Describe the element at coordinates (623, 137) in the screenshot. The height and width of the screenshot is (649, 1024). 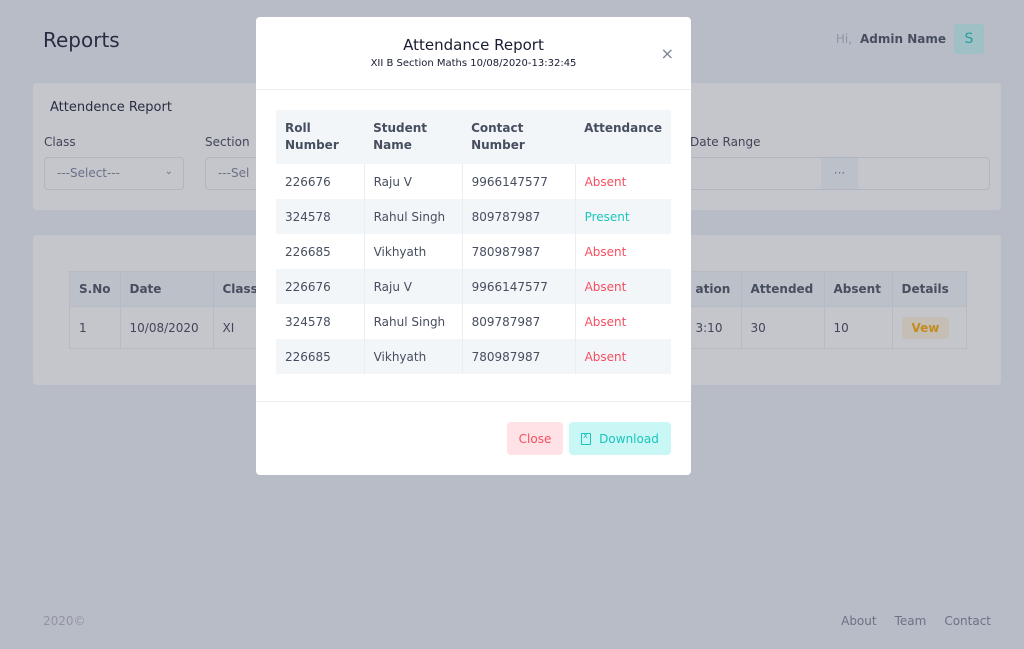
I see `header-attendance: Attendance` at that location.